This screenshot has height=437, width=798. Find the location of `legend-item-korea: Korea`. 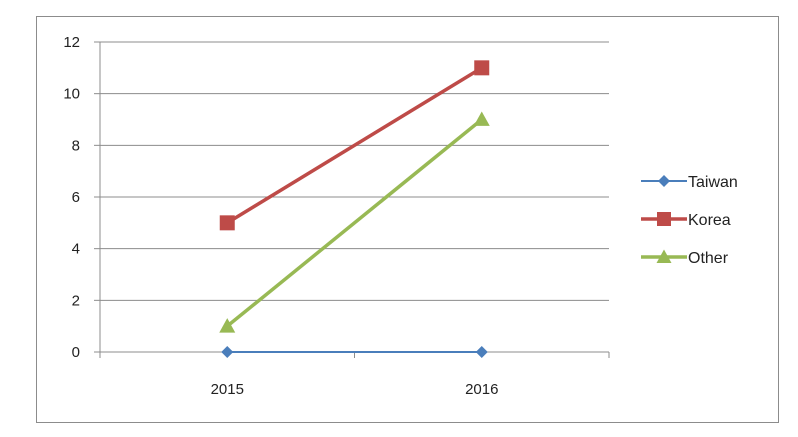

legend-item-korea: Korea is located at coordinates (686, 220).